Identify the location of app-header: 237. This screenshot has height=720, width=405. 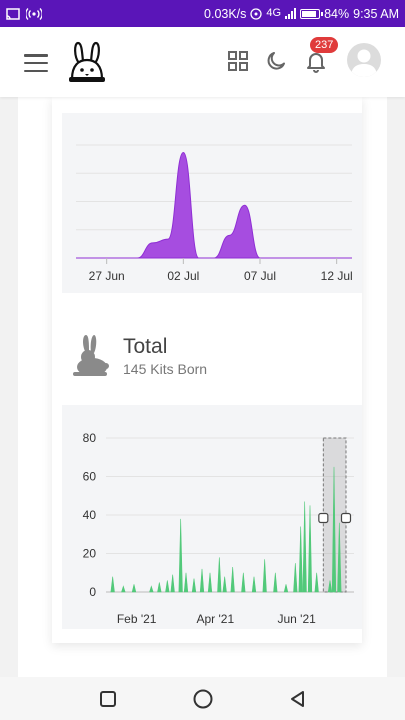
(202, 62).